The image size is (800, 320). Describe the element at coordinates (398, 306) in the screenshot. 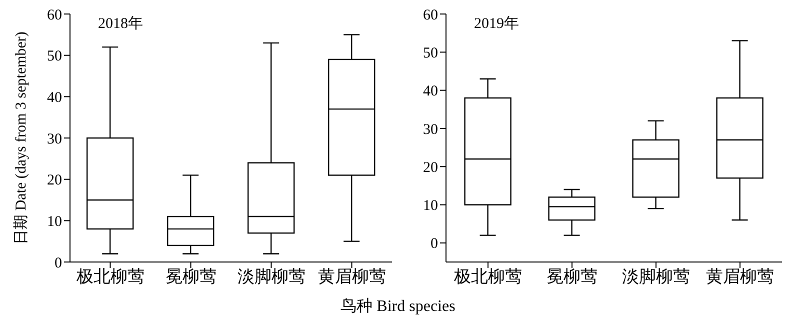

I see `x-axis-title: 鸟种 Bird species` at that location.